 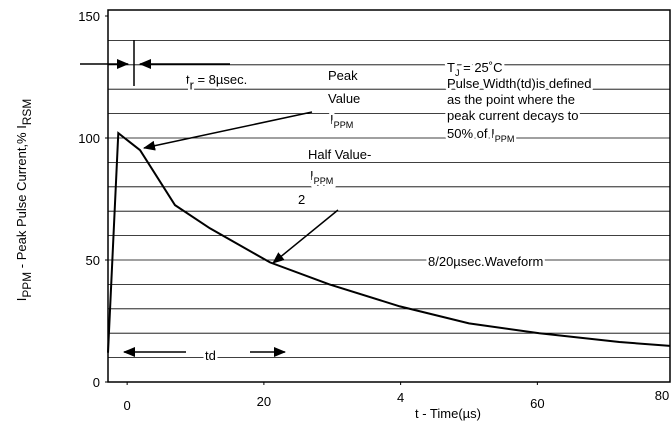 I want to click on annotation: 8/20µsec.Waveform, so click(x=485, y=261).